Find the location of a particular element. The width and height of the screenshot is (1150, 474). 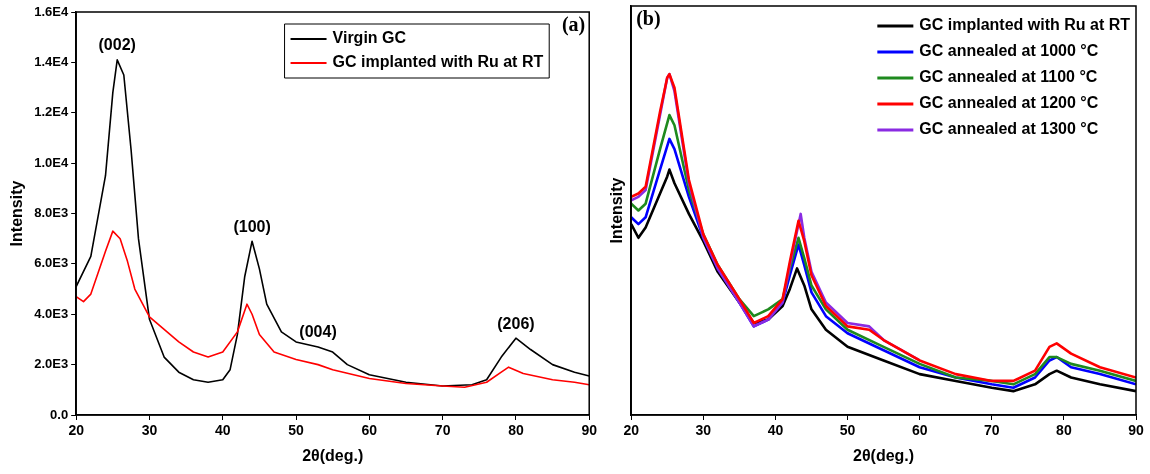

y-tick-label: 2.0E3 is located at coordinates (51, 364).